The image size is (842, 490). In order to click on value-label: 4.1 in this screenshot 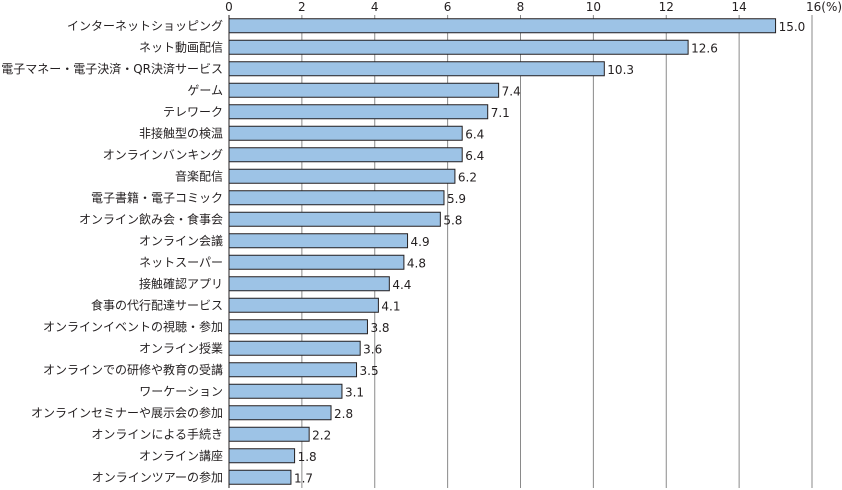, I will do `click(390, 306)`.